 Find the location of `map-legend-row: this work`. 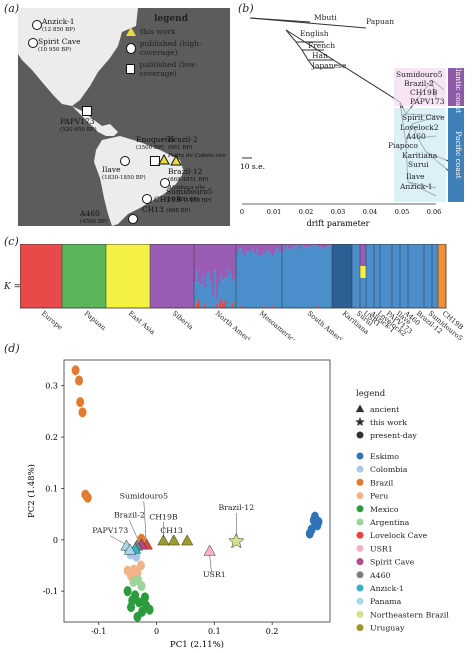

map-legend-row: this work is located at coordinates (176, 31).